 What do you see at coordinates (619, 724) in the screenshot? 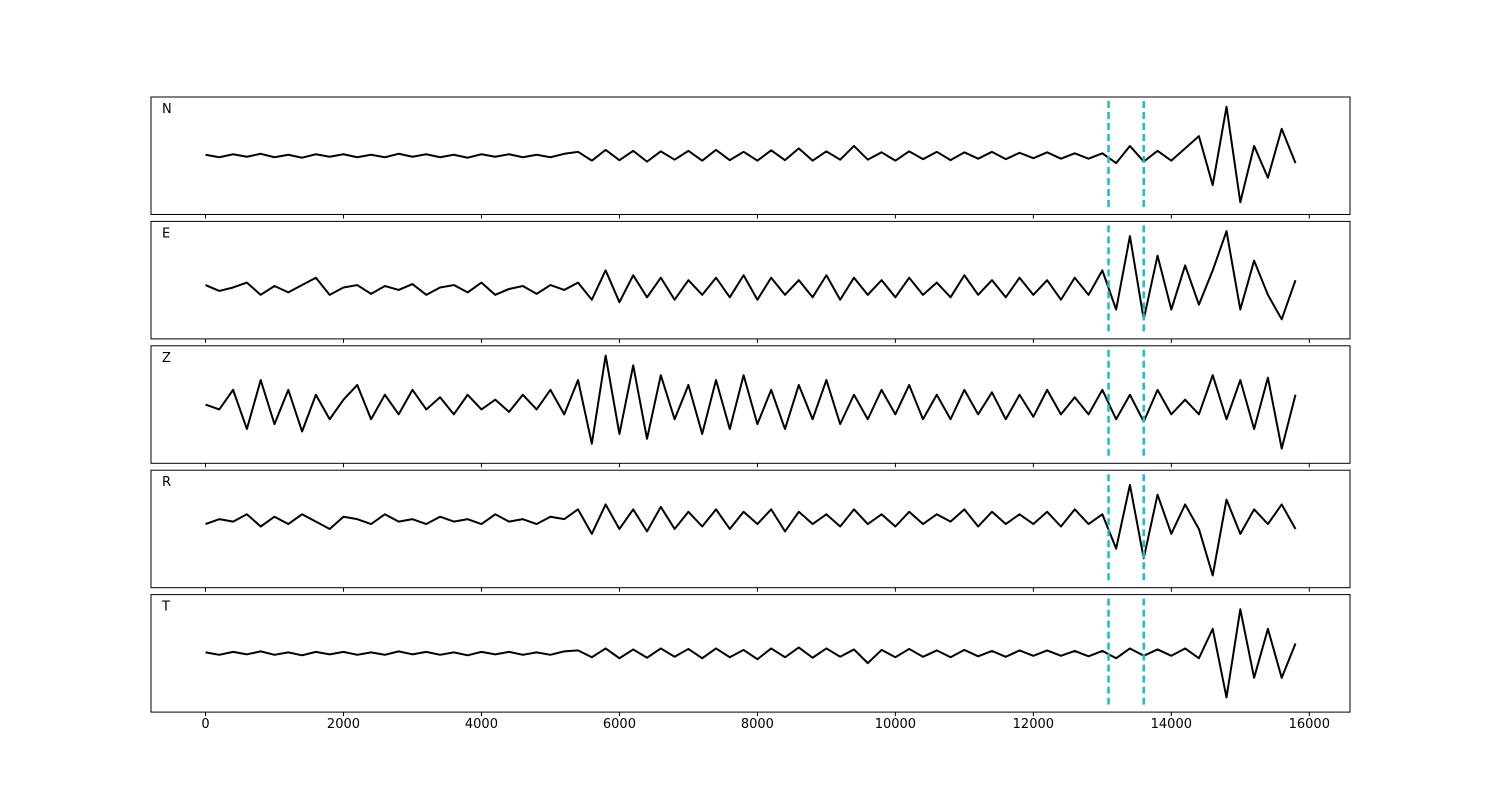
I see `x-tick-label: 6000` at bounding box center [619, 724].